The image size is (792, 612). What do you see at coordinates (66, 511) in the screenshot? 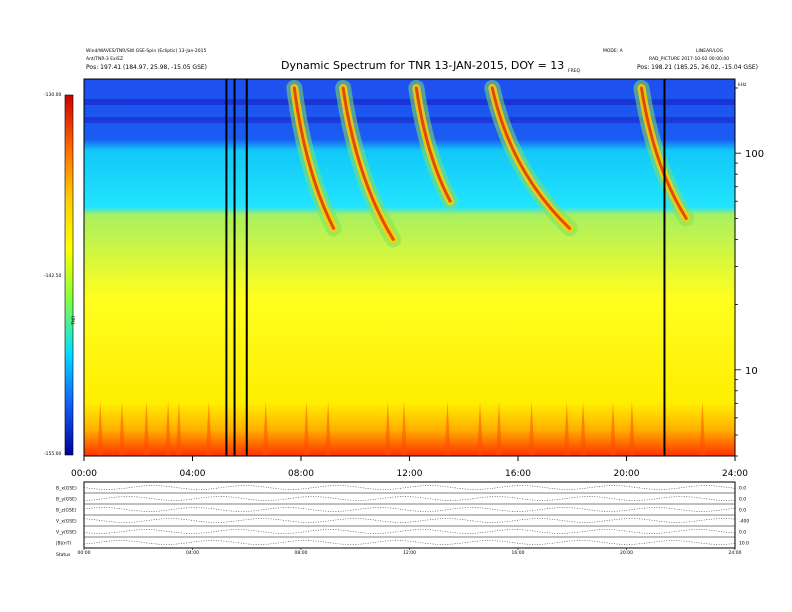
I see `bottom-row-label: B_z(GSE)` at bounding box center [66, 511].